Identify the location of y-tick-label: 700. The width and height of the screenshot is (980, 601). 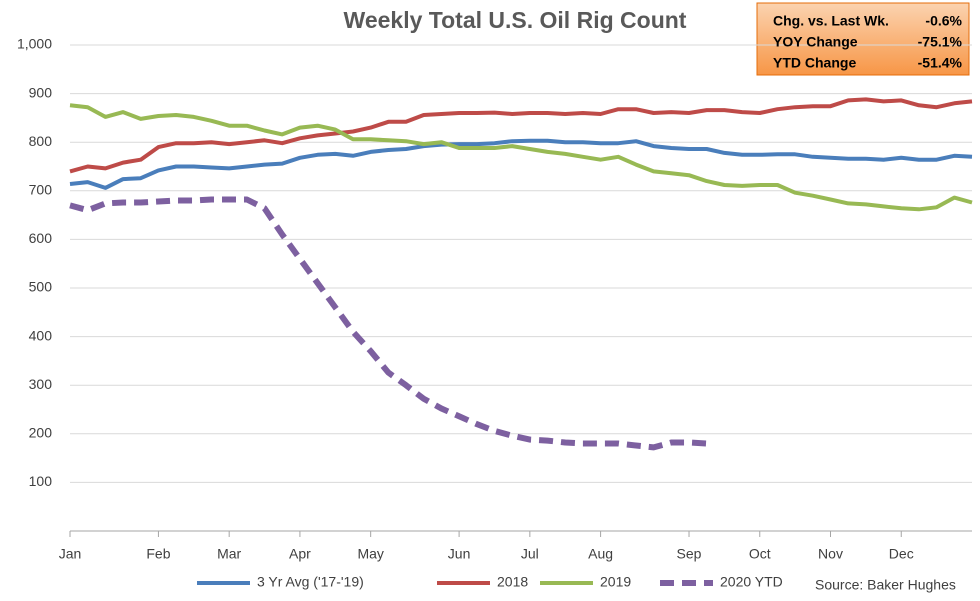
(41, 190).